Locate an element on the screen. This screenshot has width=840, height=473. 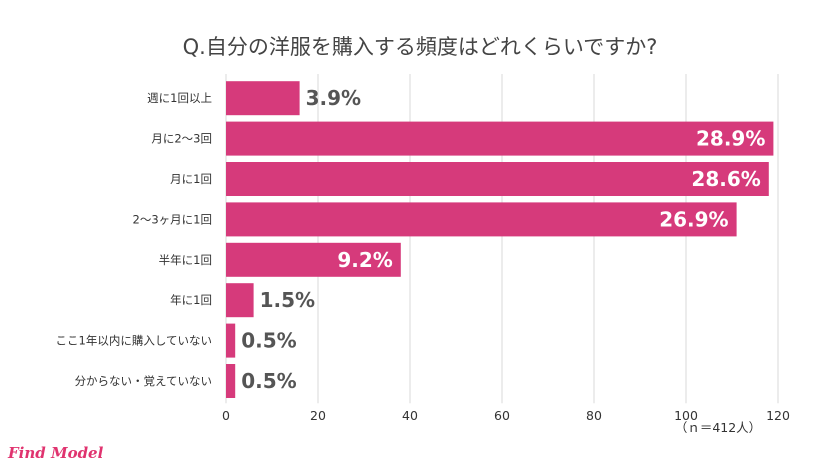
category-label-3: 2〜3ヶ月に1回 is located at coordinates (172, 219).